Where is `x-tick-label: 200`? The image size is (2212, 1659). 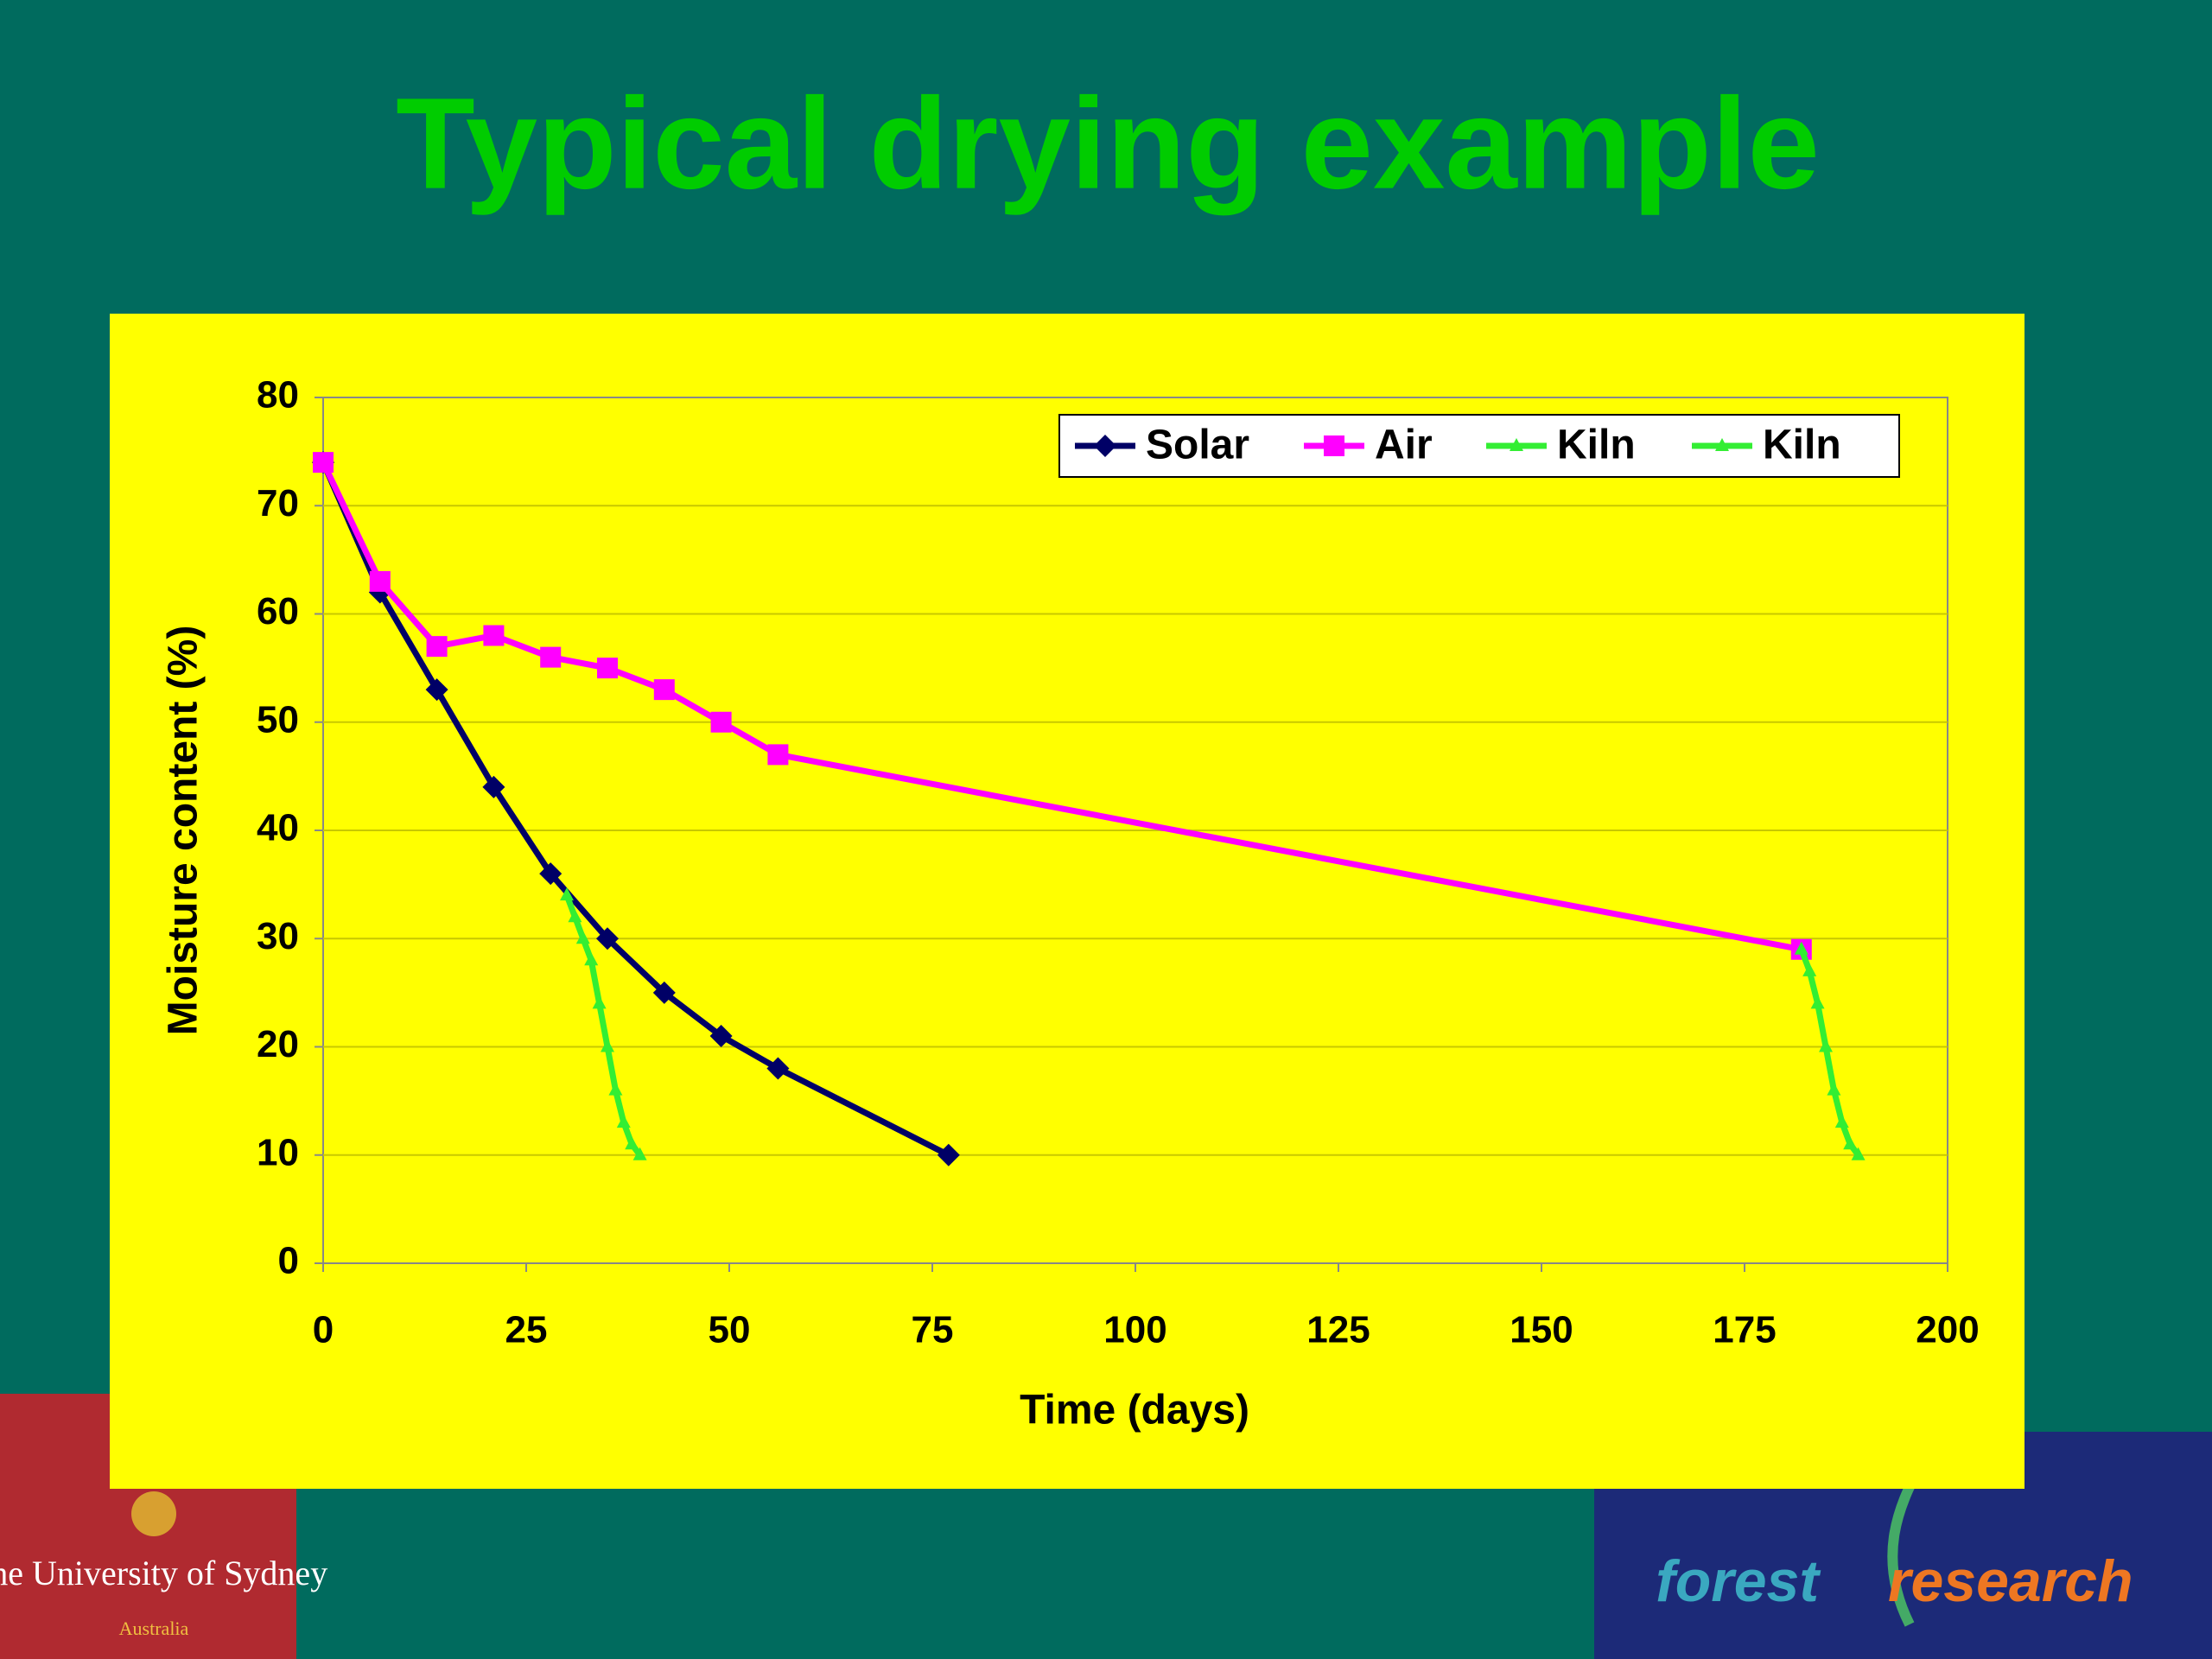
x-tick-label: 200 is located at coordinates (1947, 1330).